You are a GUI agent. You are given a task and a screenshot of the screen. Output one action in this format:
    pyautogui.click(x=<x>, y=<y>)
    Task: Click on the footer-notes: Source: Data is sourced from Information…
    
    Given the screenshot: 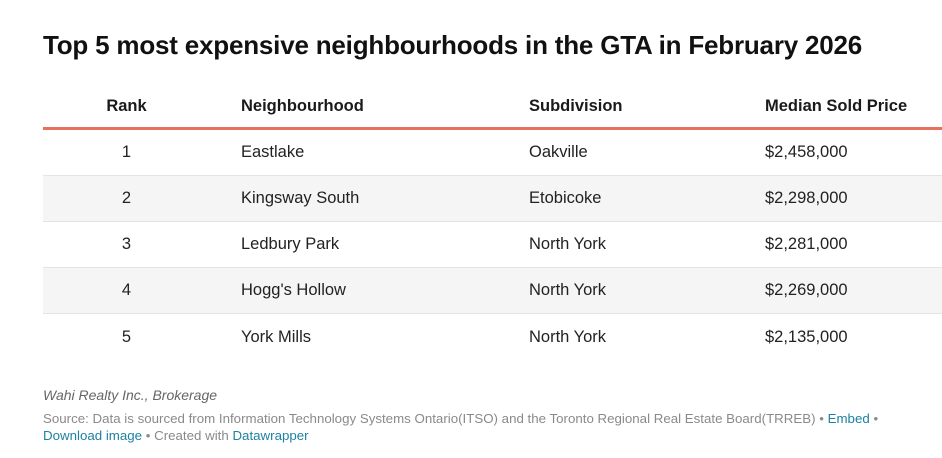 What is the action you would take?
    pyautogui.click(x=478, y=427)
    